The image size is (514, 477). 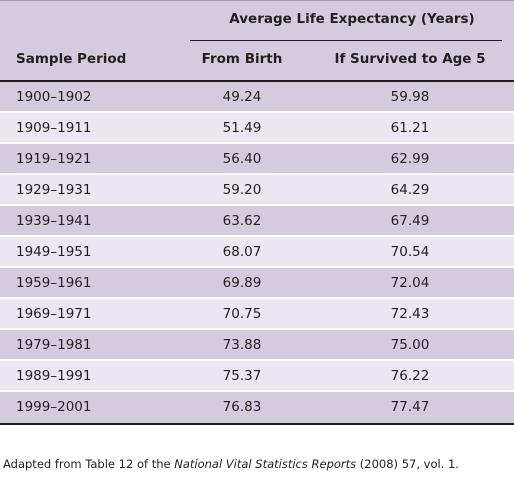 What do you see at coordinates (410, 345) in the screenshot?
I see `cell-survived-age-5: 75.00` at bounding box center [410, 345].